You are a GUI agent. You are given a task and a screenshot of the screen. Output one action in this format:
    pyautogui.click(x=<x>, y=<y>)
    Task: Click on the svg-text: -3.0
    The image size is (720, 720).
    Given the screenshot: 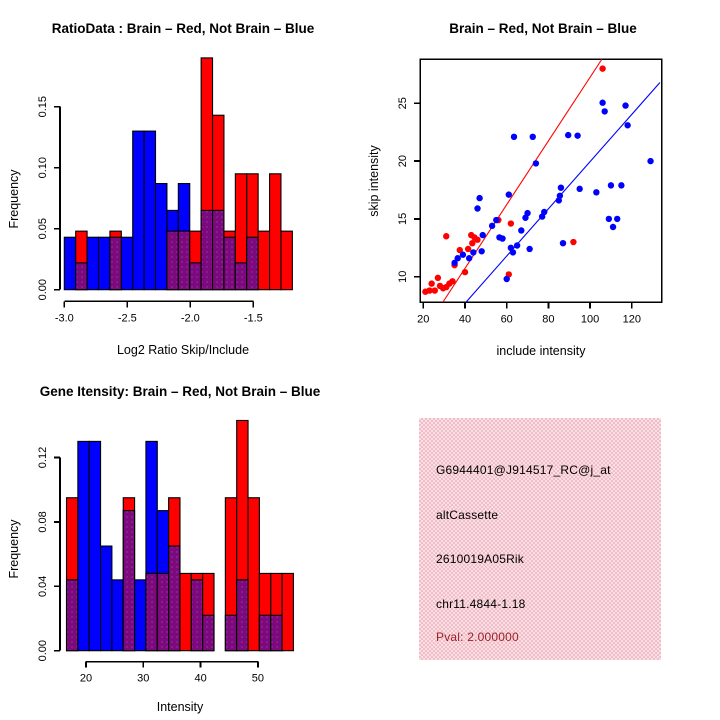 What is the action you would take?
    pyautogui.click(x=64, y=318)
    